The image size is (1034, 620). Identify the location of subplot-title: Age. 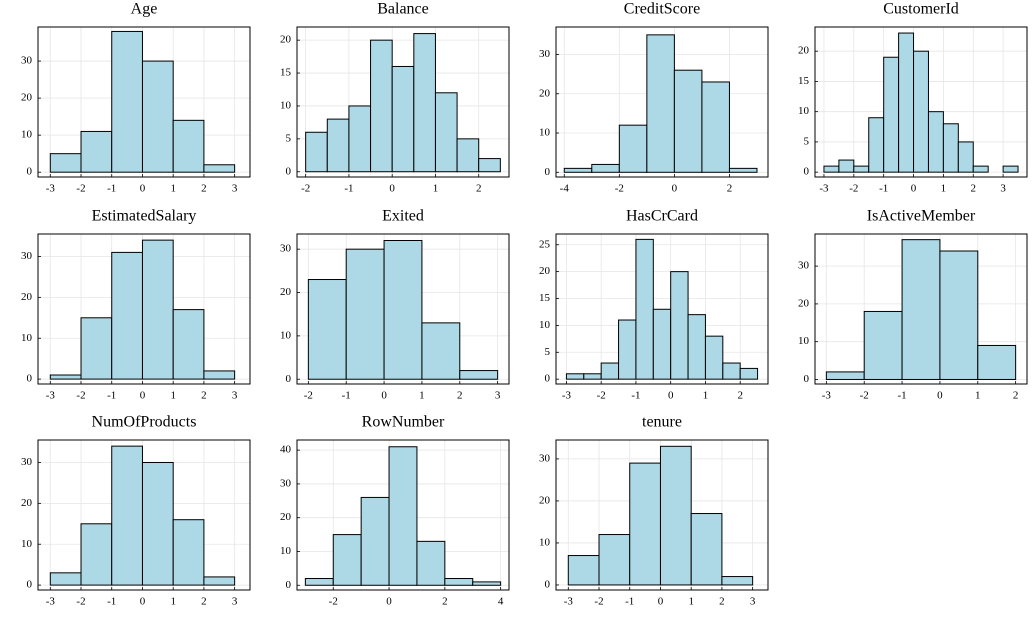
(144, 9).